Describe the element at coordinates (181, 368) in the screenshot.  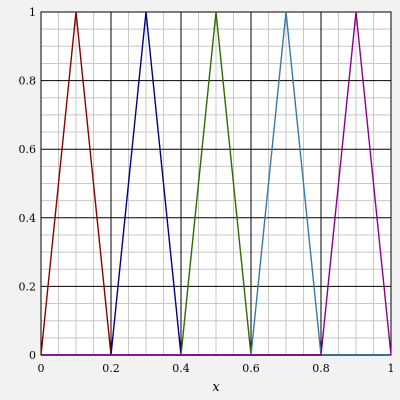
I see `x-tick-label: 0.4` at that location.